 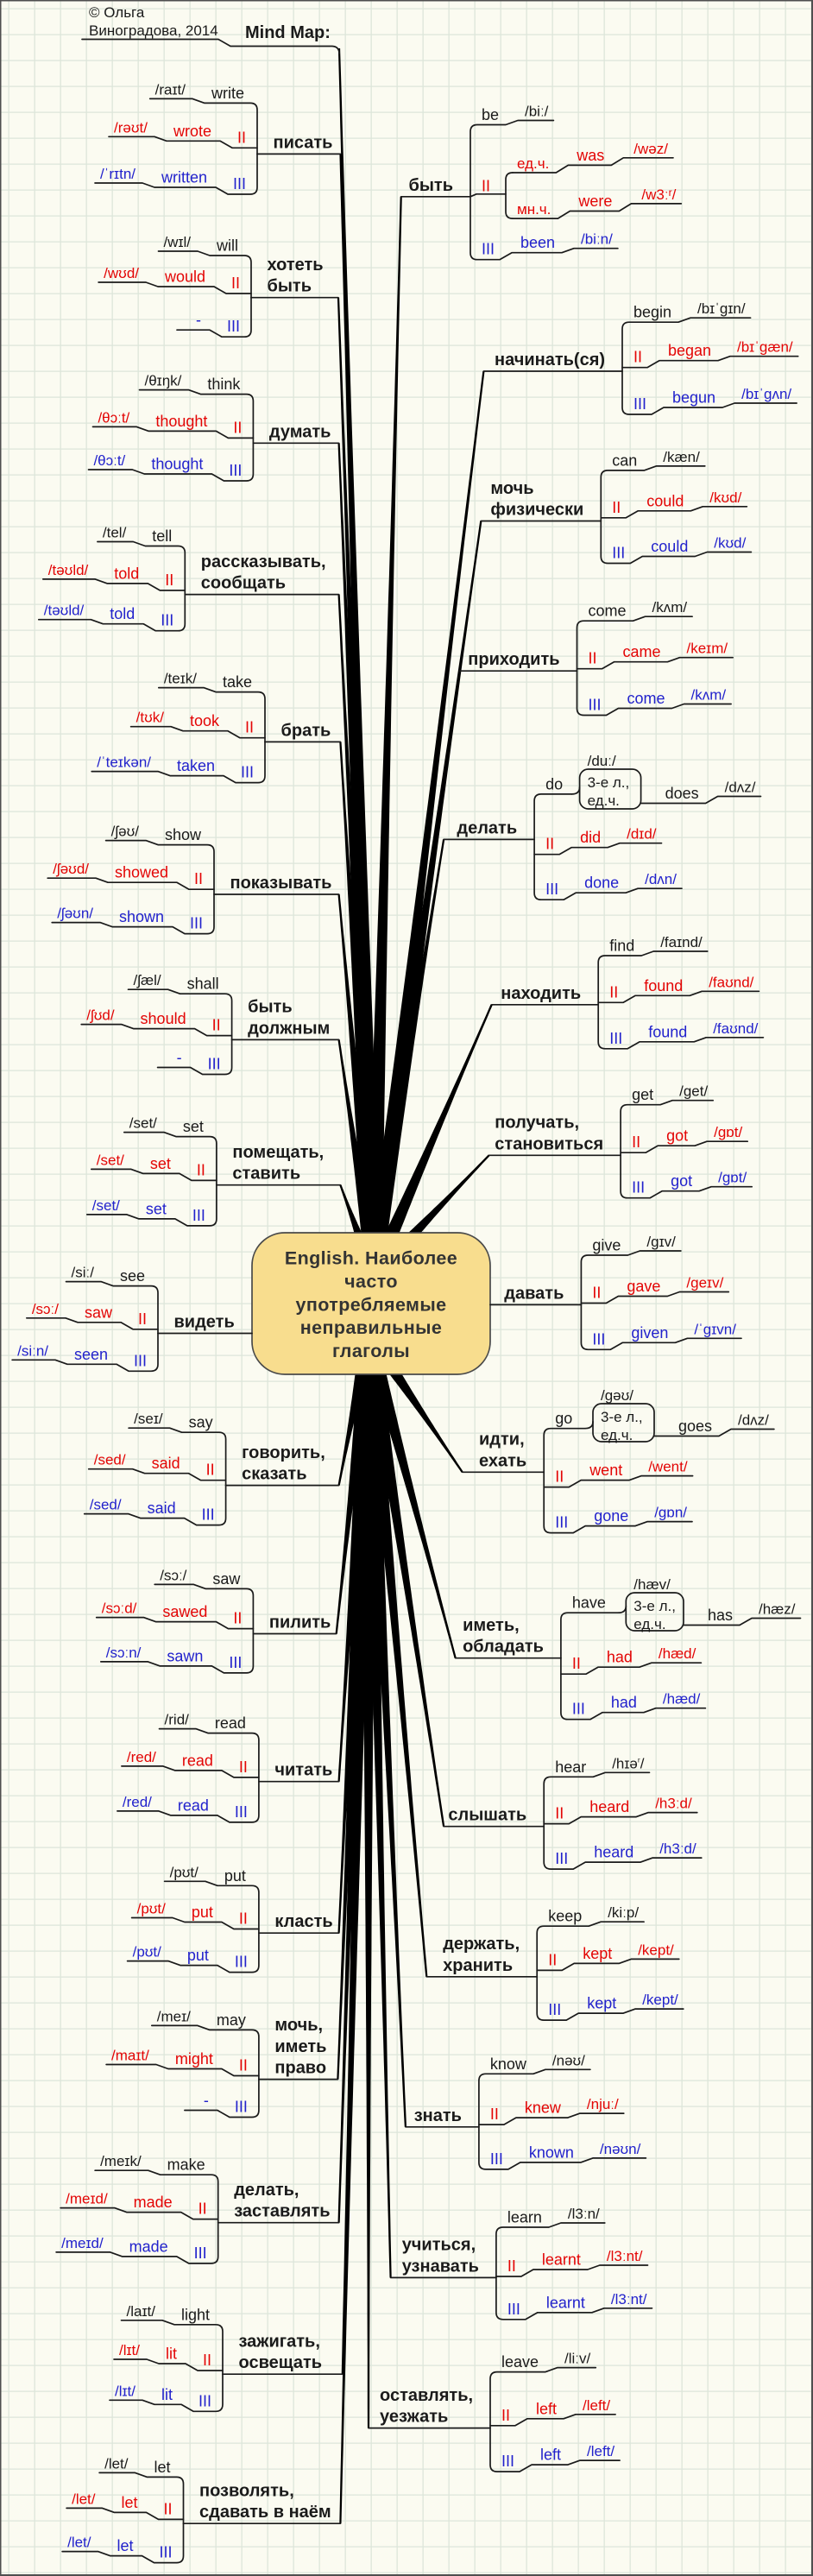 I want to click on svg-text: been, so click(x=538, y=242).